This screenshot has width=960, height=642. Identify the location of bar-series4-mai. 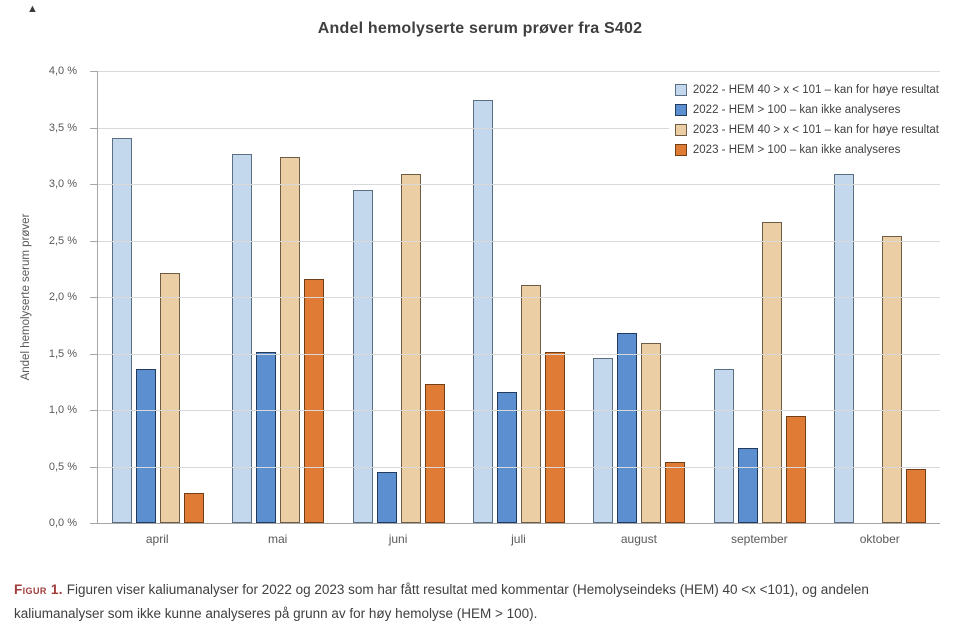
(314, 400).